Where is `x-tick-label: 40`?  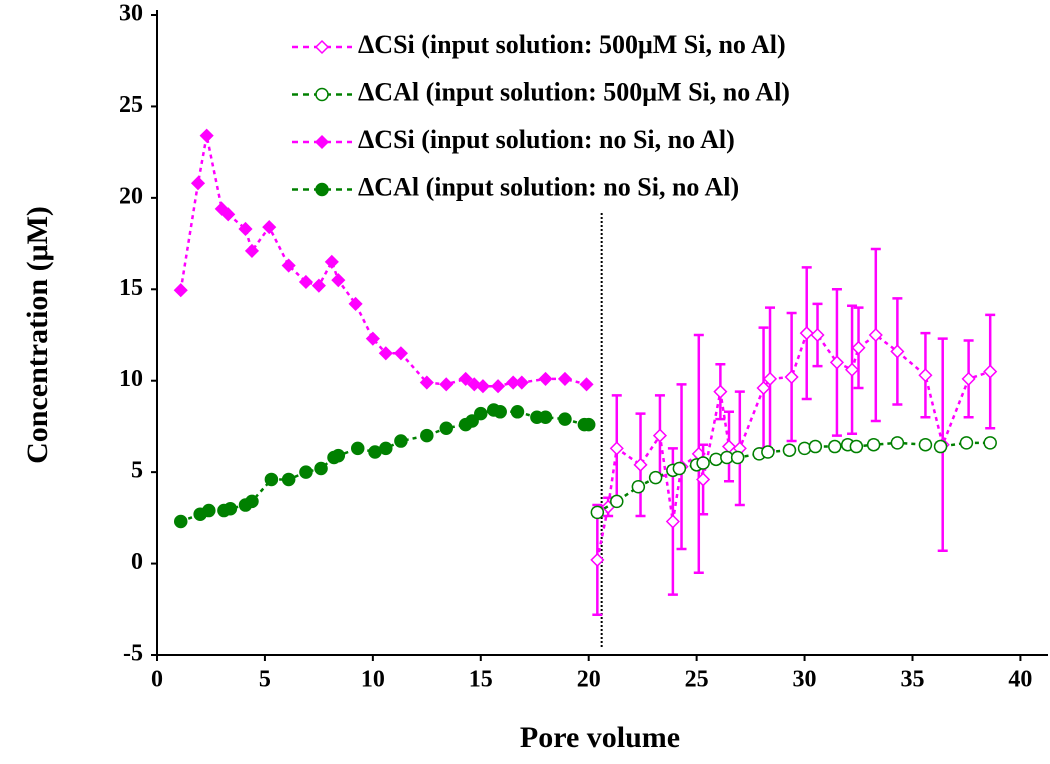 x-tick-label: 40 is located at coordinates (1020, 680).